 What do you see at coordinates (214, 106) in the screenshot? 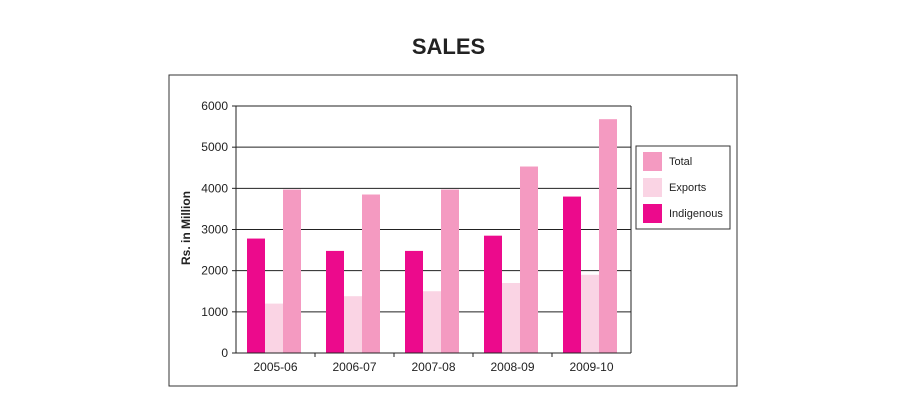
I see `y-tick-label: 6000` at bounding box center [214, 106].